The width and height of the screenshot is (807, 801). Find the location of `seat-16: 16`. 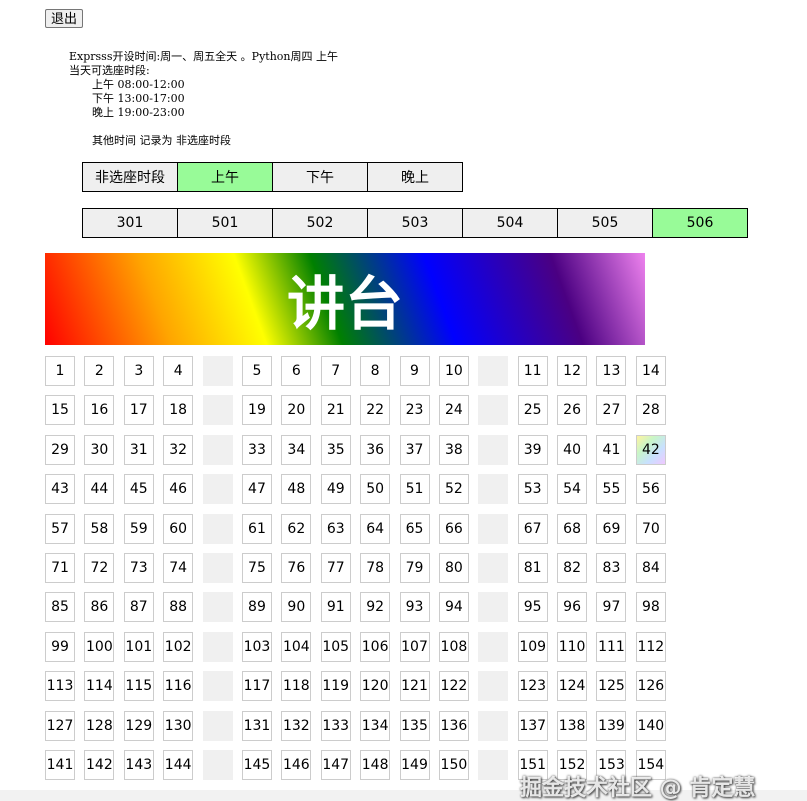

seat-16: 16 is located at coordinates (99, 410).